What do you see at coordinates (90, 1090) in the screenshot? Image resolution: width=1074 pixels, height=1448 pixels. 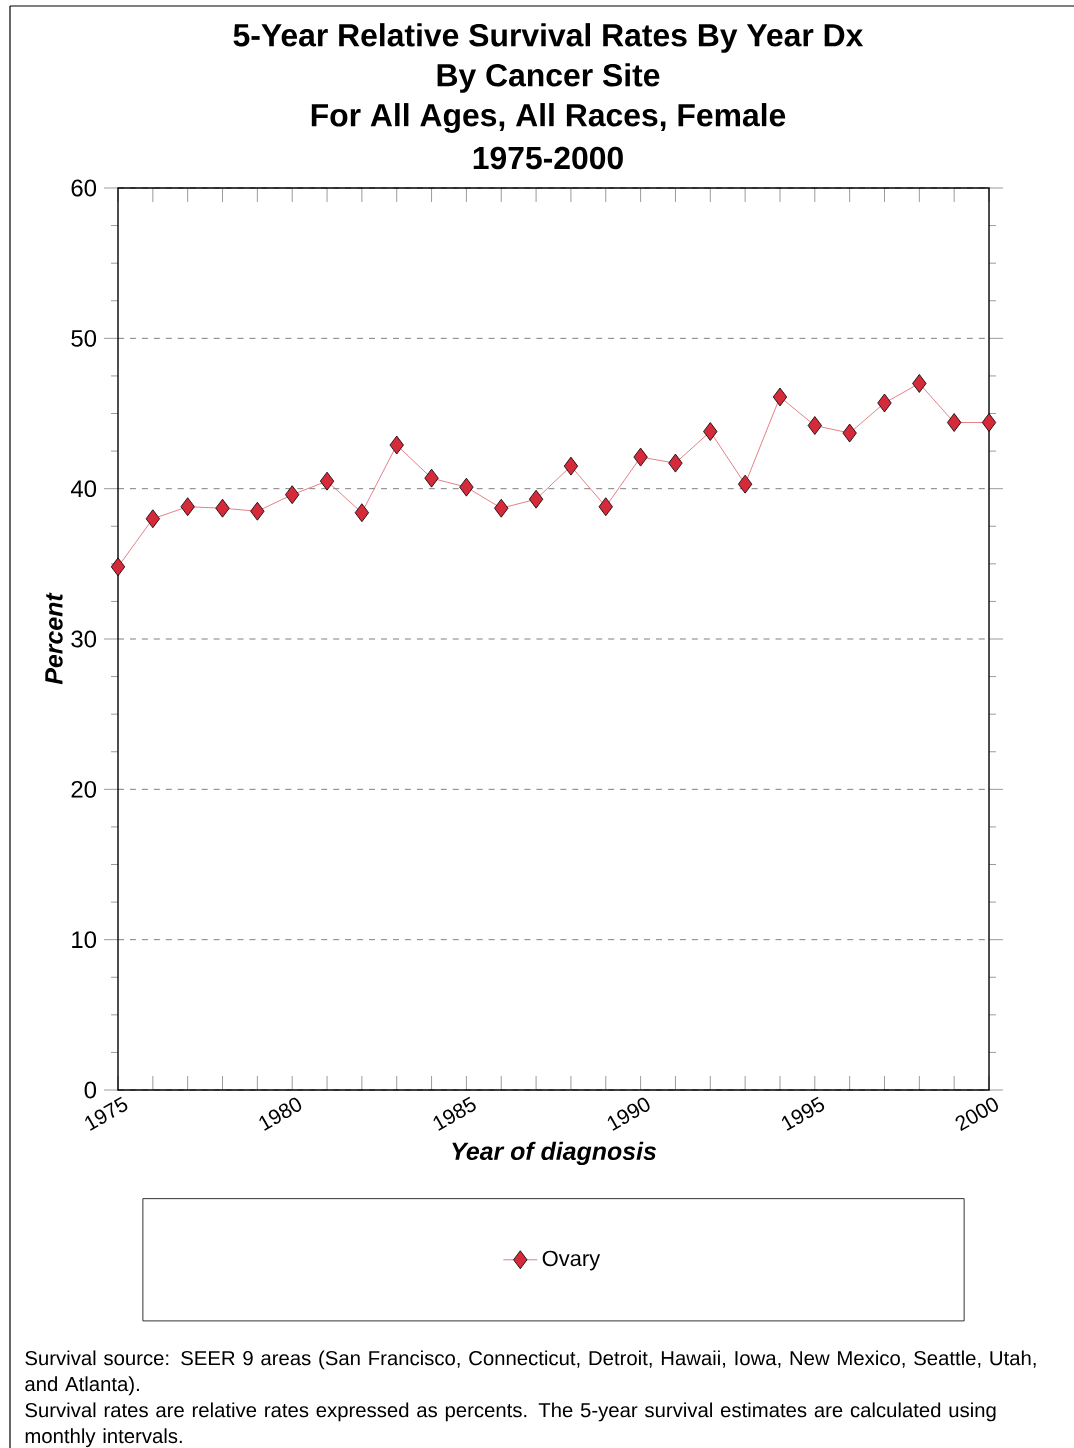 I see `y-tick-label: 0` at bounding box center [90, 1090].